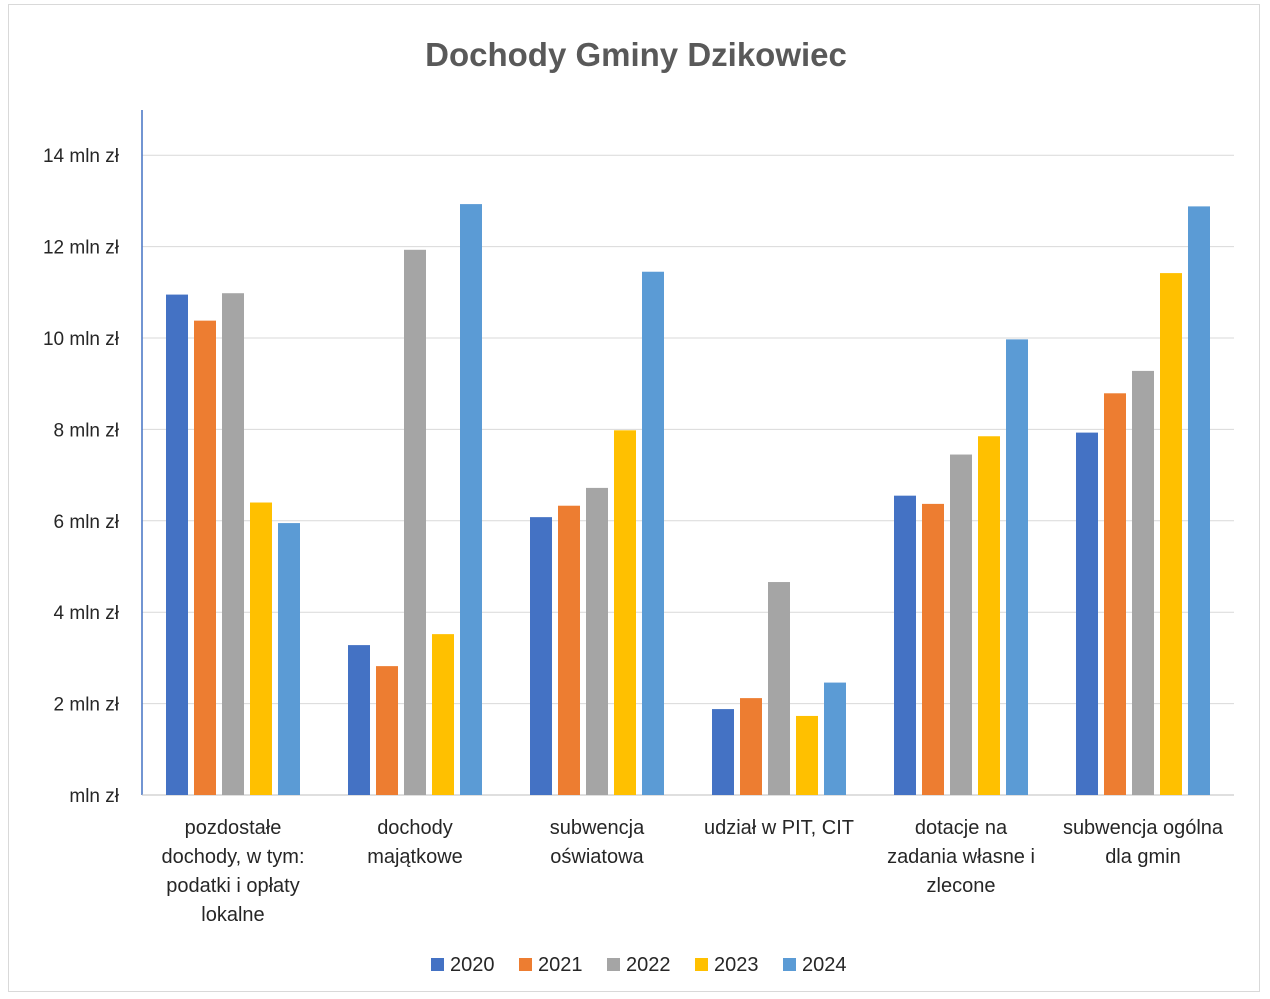 Image resolution: width=1270 pixels, height=999 pixels. I want to click on y-tick-label: 2 mln zł, so click(87, 705).